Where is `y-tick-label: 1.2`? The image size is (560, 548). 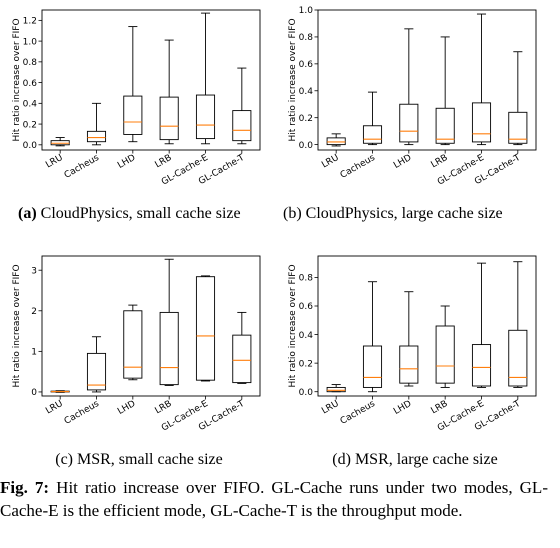 y-tick-label: 1.2 is located at coordinates (30, 22).